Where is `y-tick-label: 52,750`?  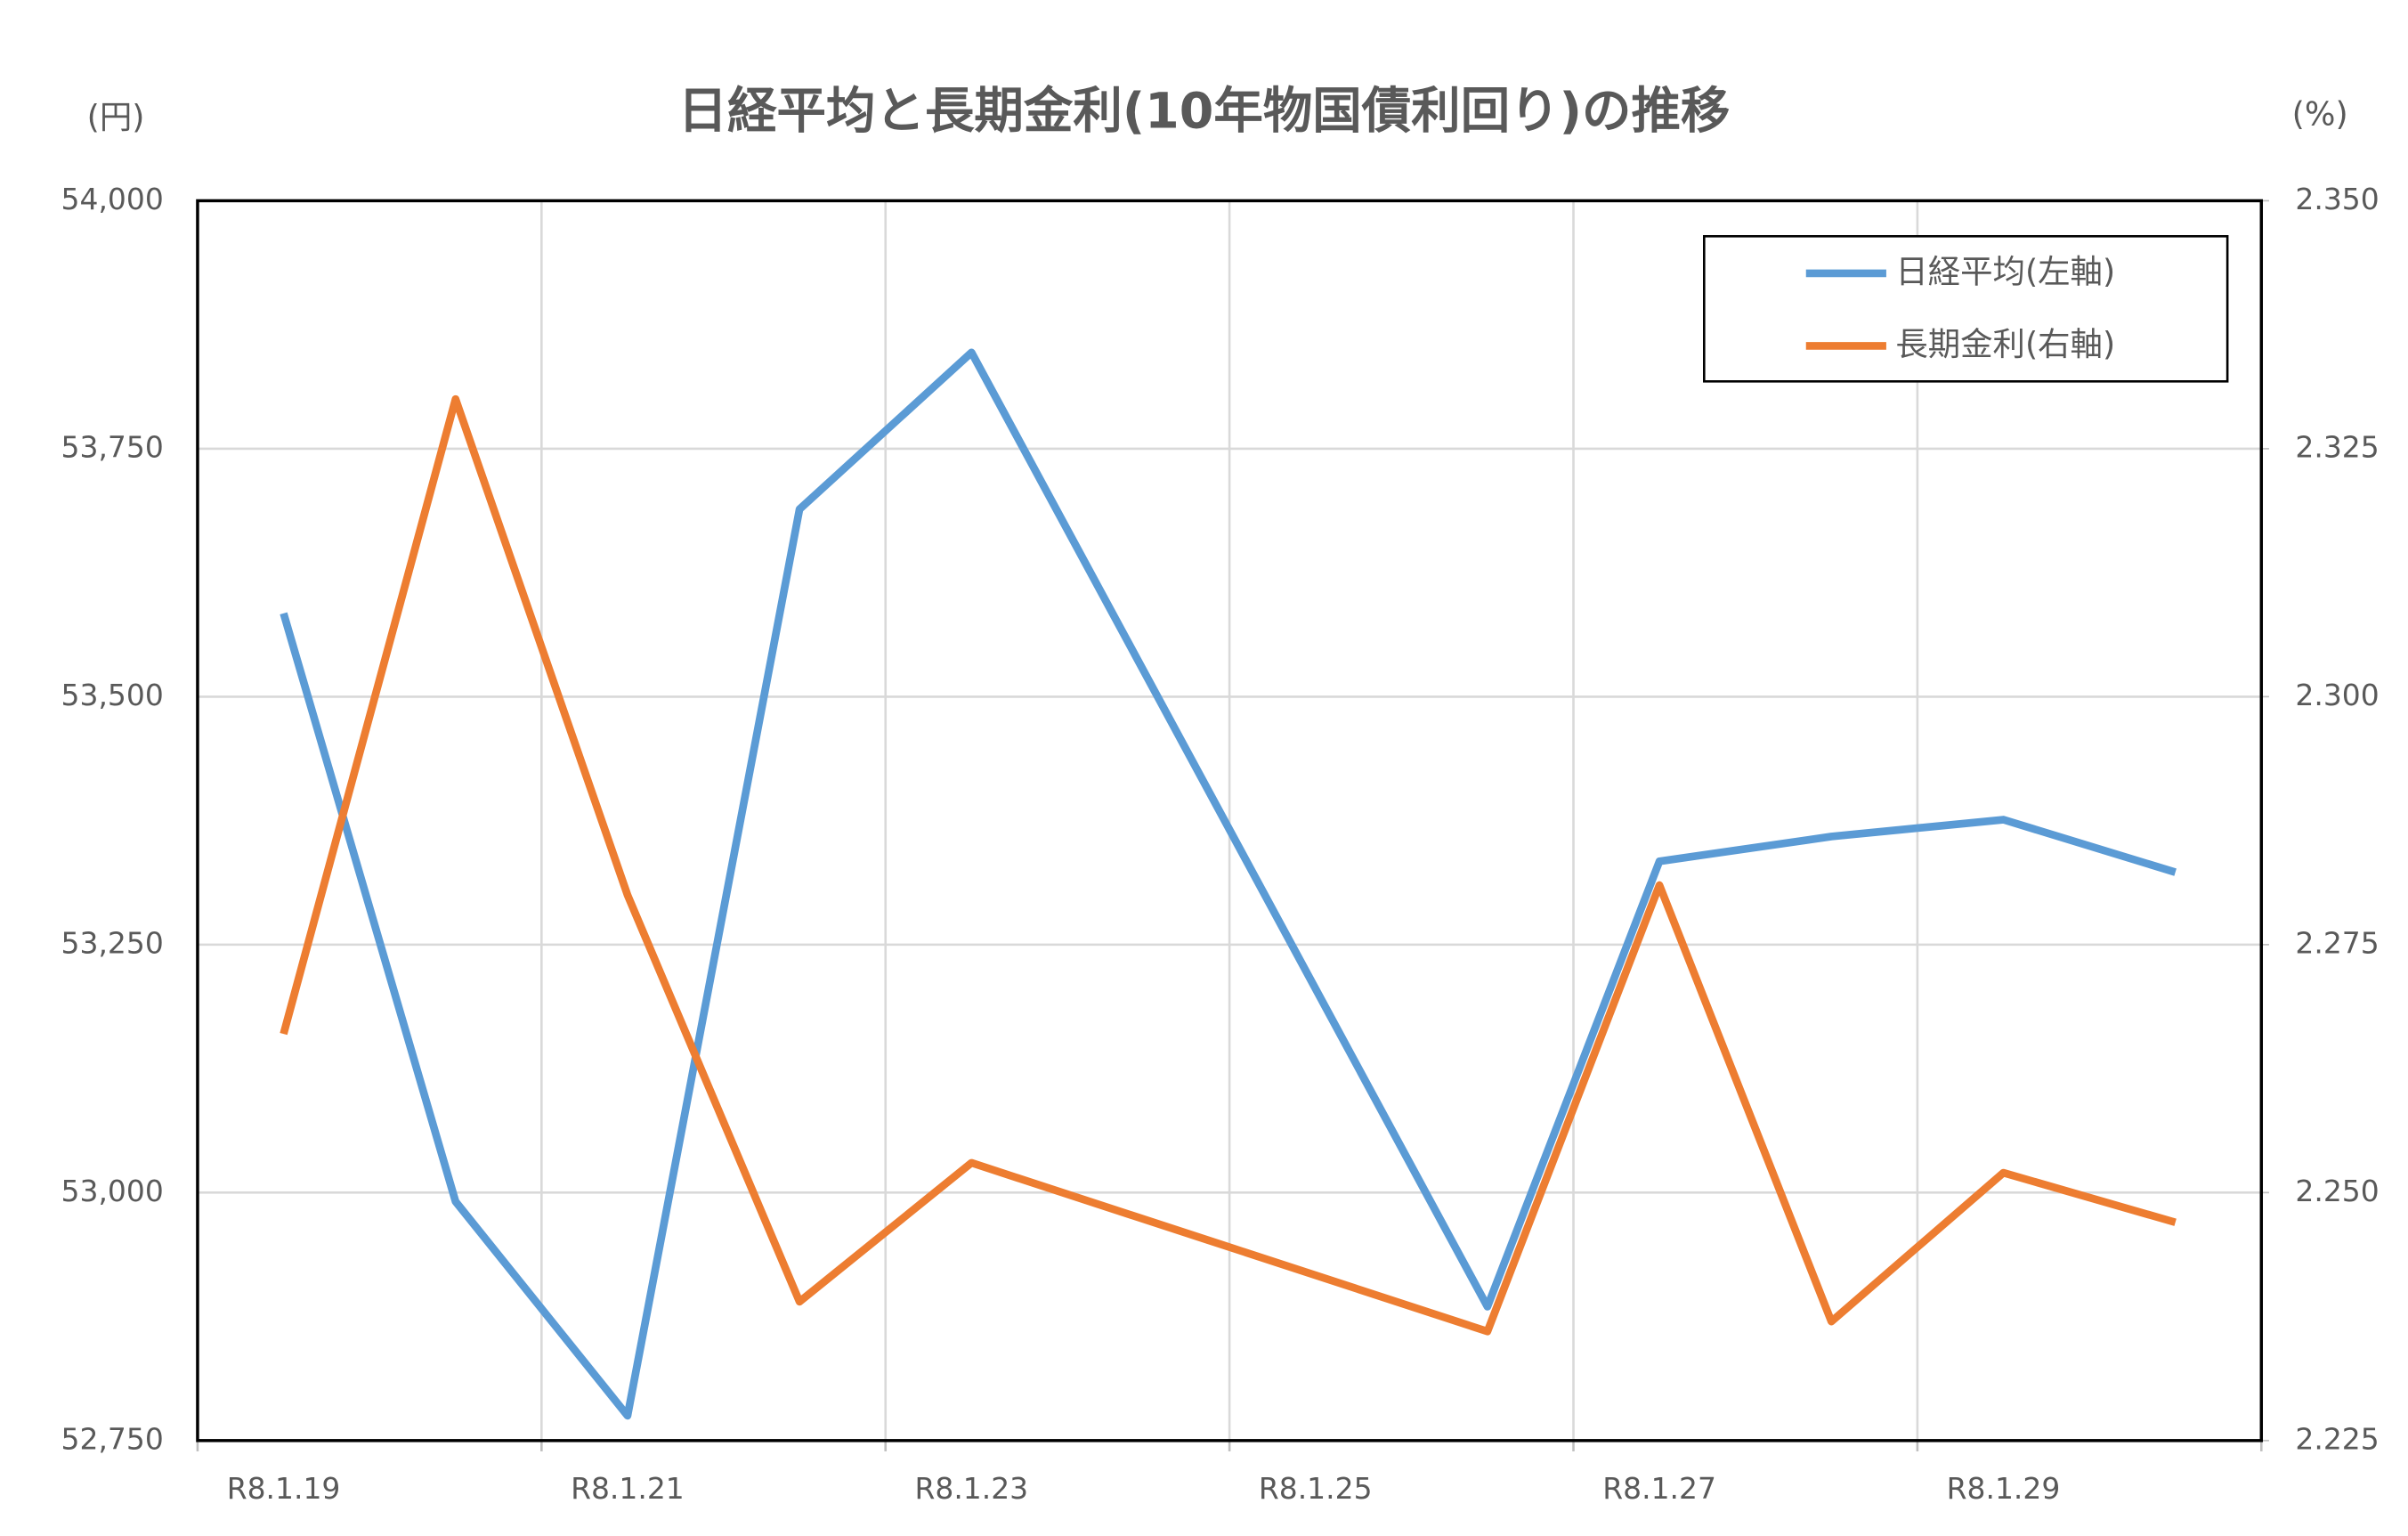
y-tick-label: 52,750 is located at coordinates (112, 1438).